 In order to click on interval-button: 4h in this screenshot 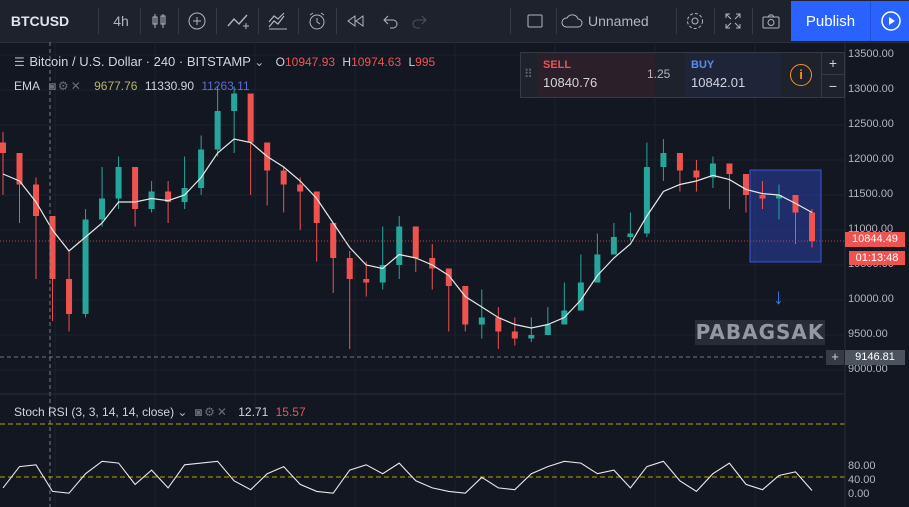, I will do `click(121, 21)`.